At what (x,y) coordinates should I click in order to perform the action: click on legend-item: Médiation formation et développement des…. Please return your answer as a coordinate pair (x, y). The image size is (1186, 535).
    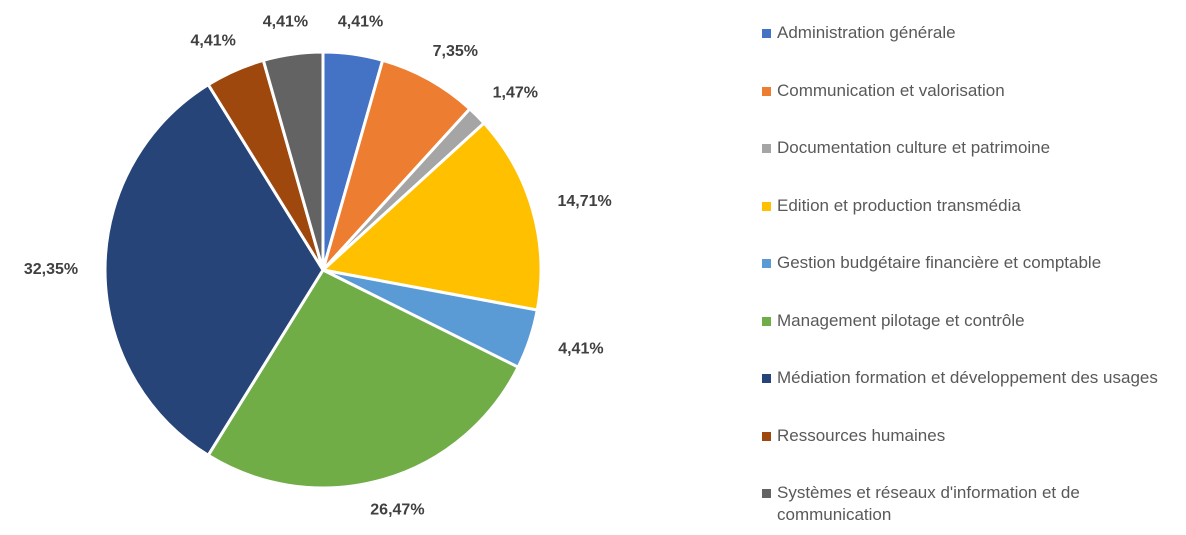
    Looking at the image, I should click on (967, 378).